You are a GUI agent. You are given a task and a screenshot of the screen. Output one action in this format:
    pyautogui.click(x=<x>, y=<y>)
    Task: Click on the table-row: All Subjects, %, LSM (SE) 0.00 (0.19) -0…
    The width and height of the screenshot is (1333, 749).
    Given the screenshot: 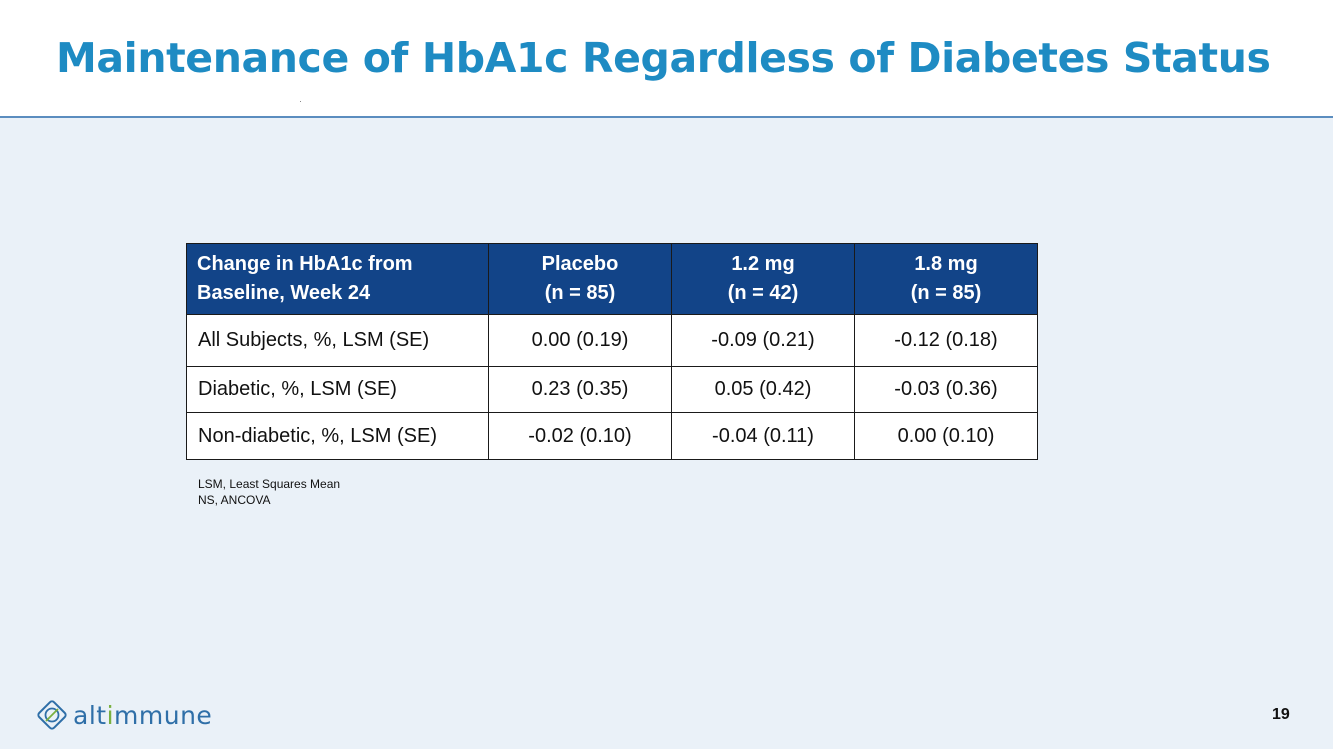 What is the action you would take?
    pyautogui.click(x=612, y=340)
    